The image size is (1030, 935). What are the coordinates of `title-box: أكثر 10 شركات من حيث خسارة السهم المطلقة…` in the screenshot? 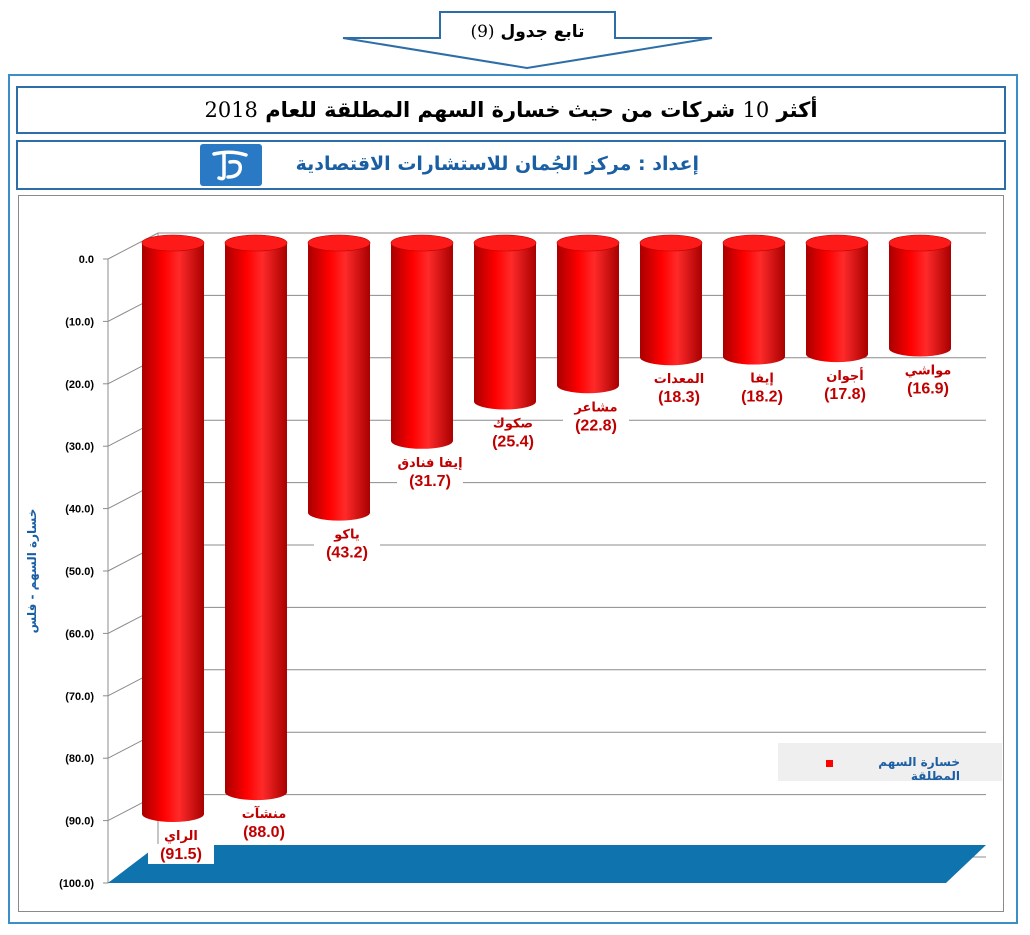 It's located at (511, 110).